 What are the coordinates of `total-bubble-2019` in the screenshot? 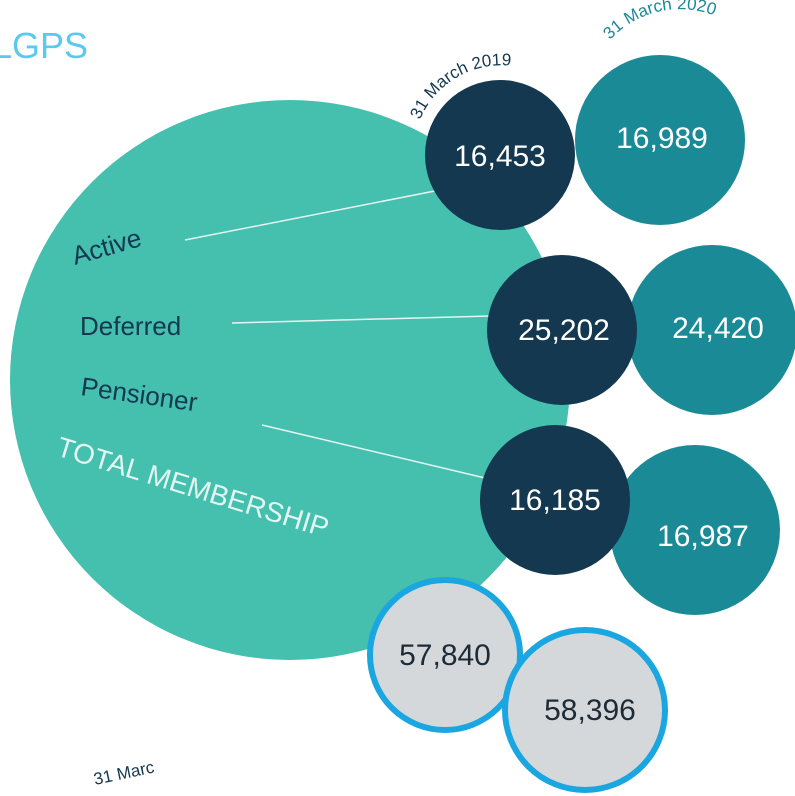 It's located at (445, 655).